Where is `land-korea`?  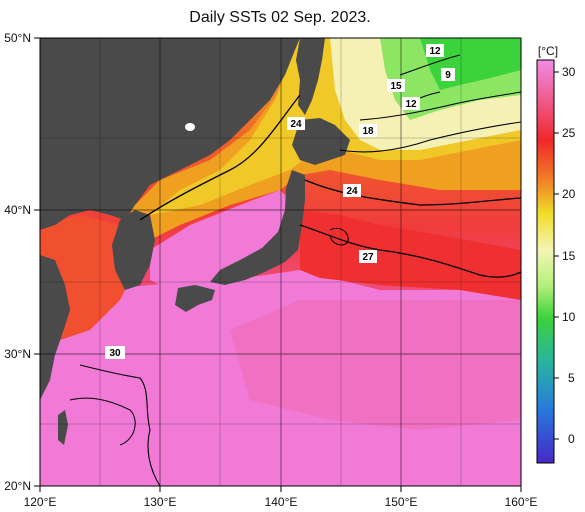
land-korea is located at coordinates (133, 250).